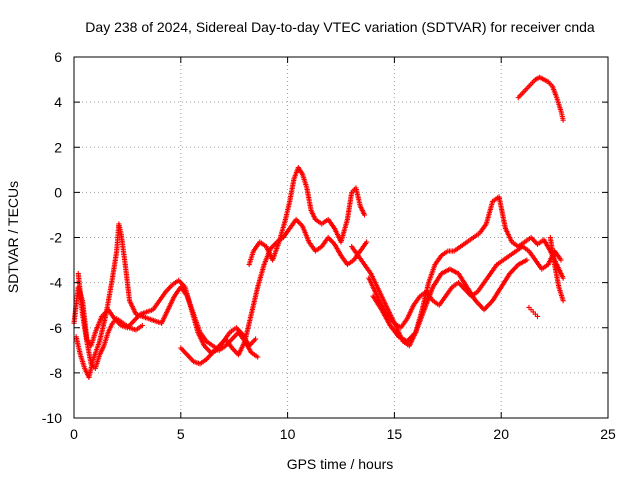 The width and height of the screenshot is (640, 480). Describe the element at coordinates (395, 434) in the screenshot. I see `x-tick-label: 15` at that location.